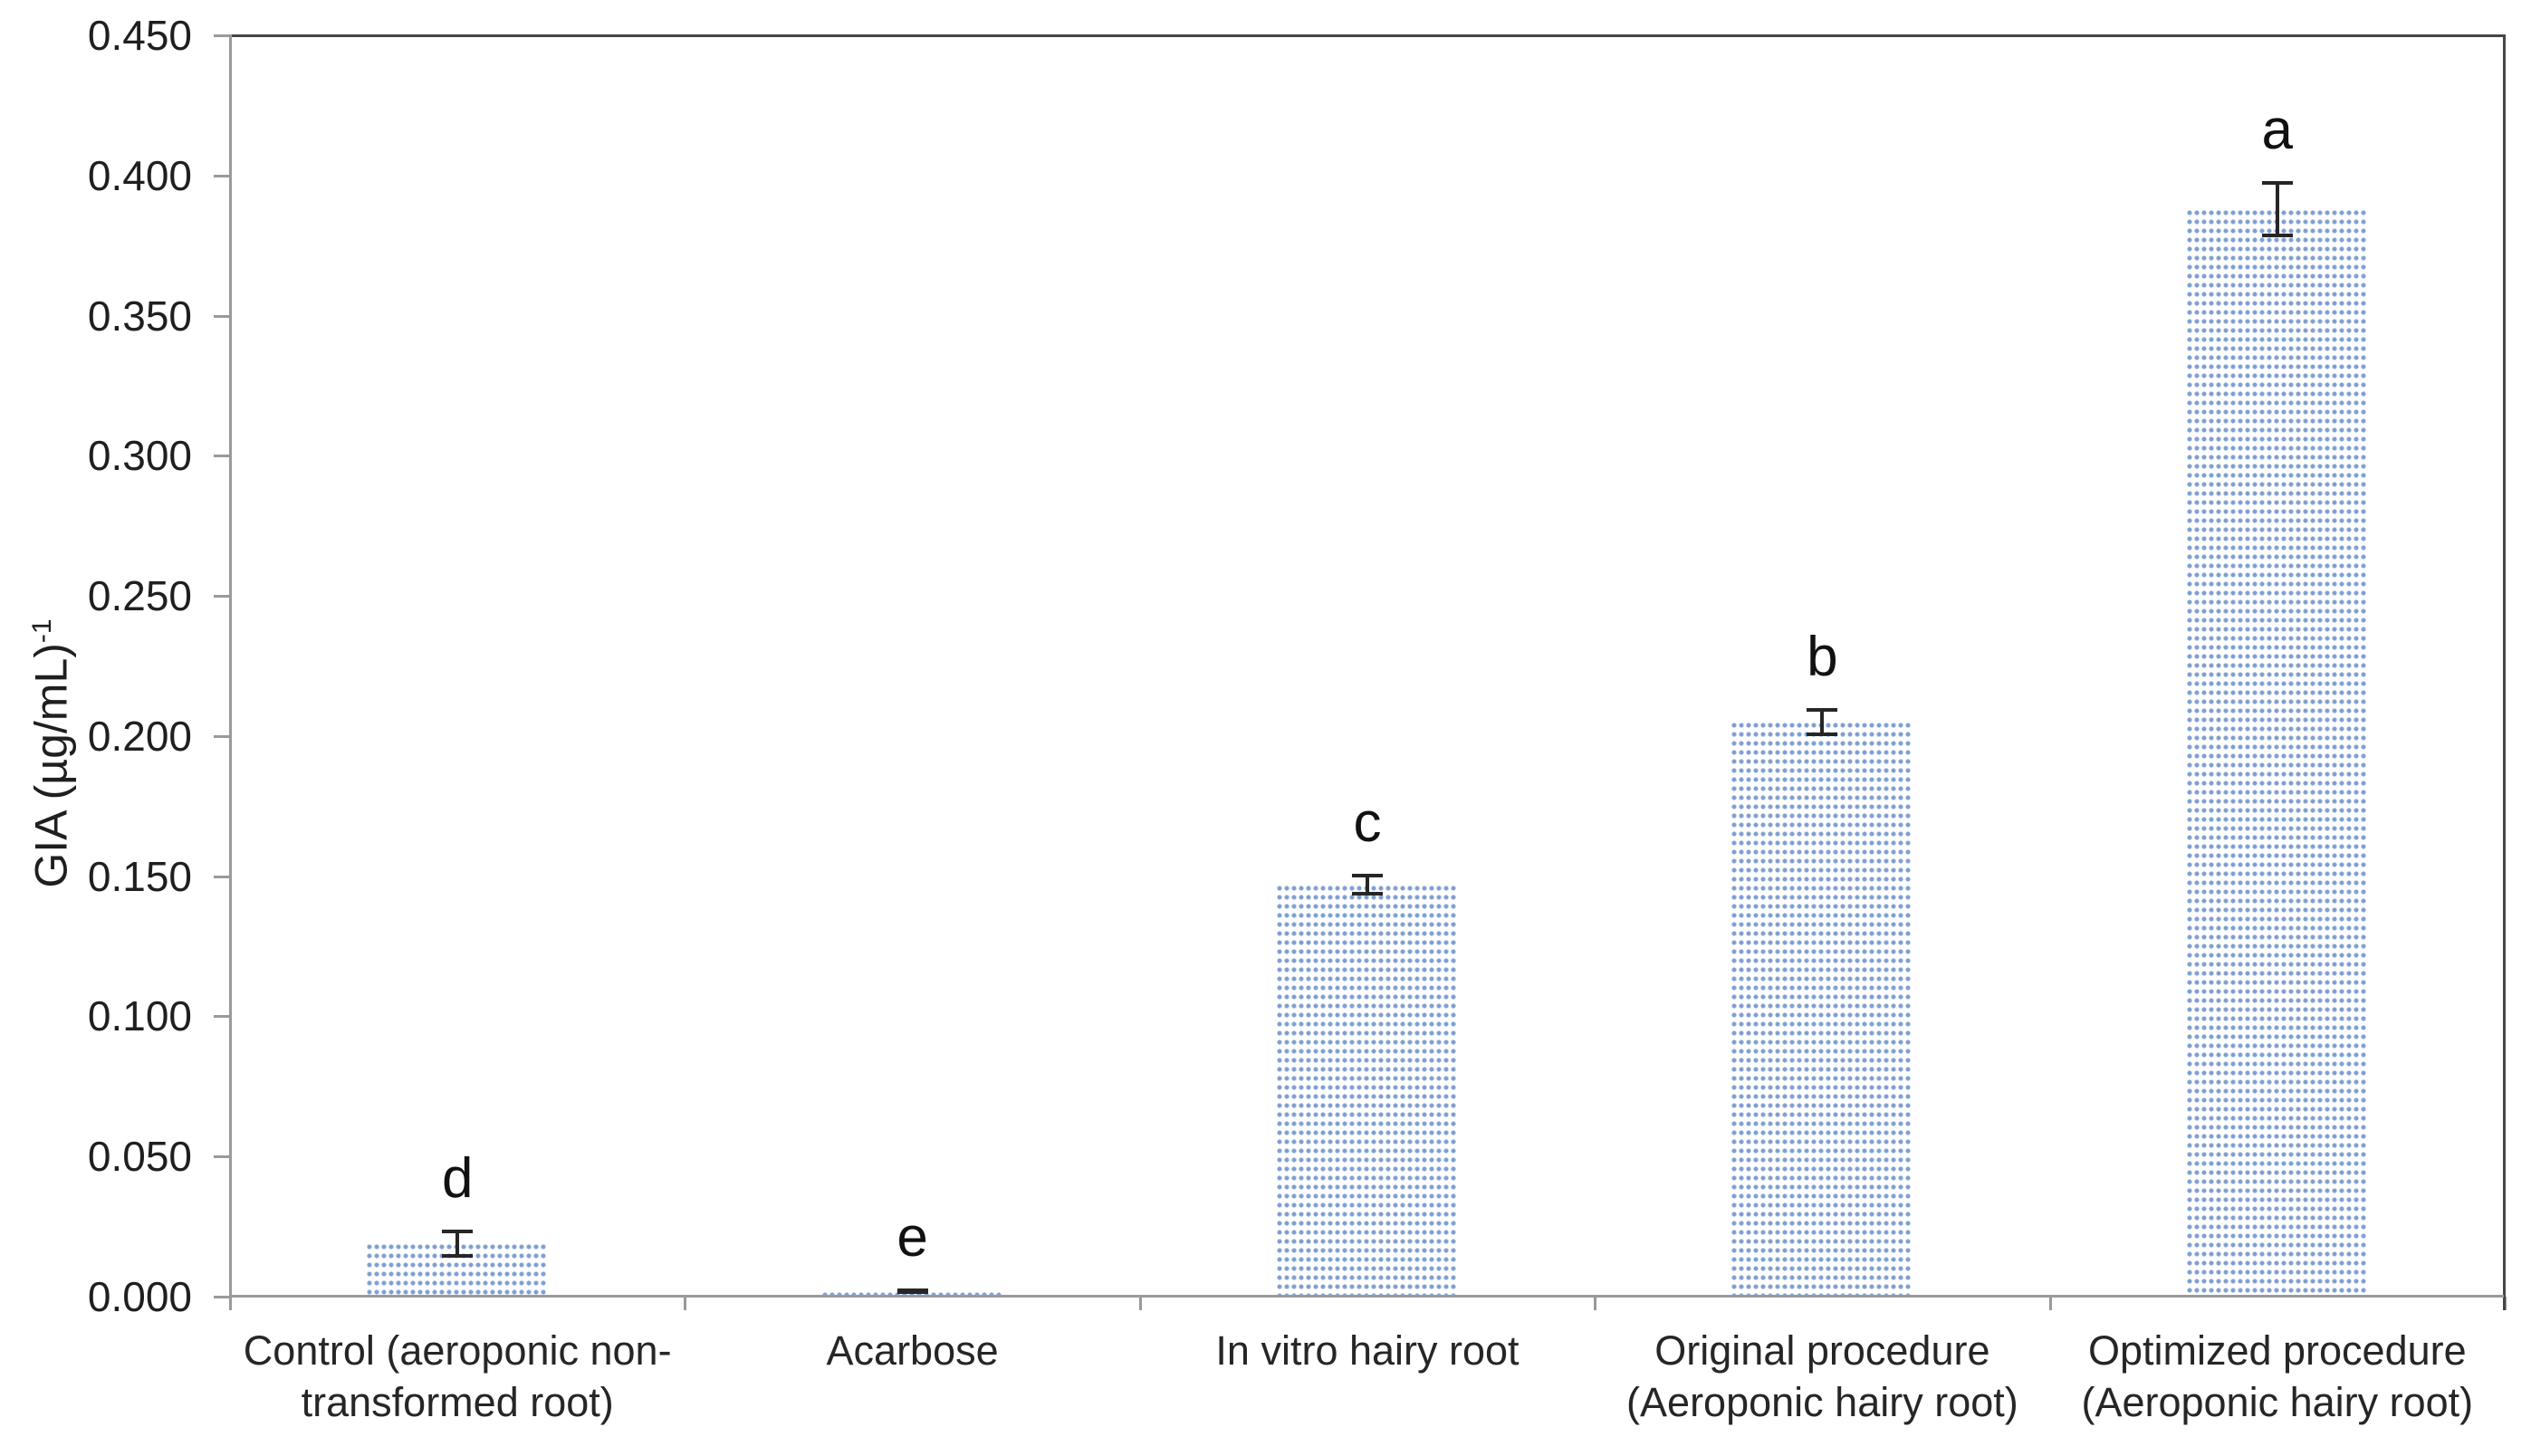 The width and height of the screenshot is (2531, 1456). Describe the element at coordinates (457, 1376) in the screenshot. I see `category-label: Control (aeroponic non-transformed root)` at that location.